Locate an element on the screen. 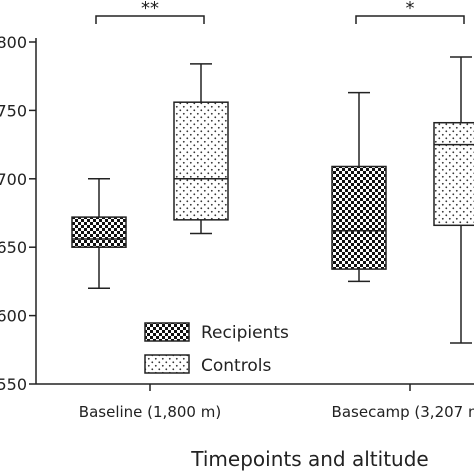  legend-label-recipients: Recipients is located at coordinates (245, 333).